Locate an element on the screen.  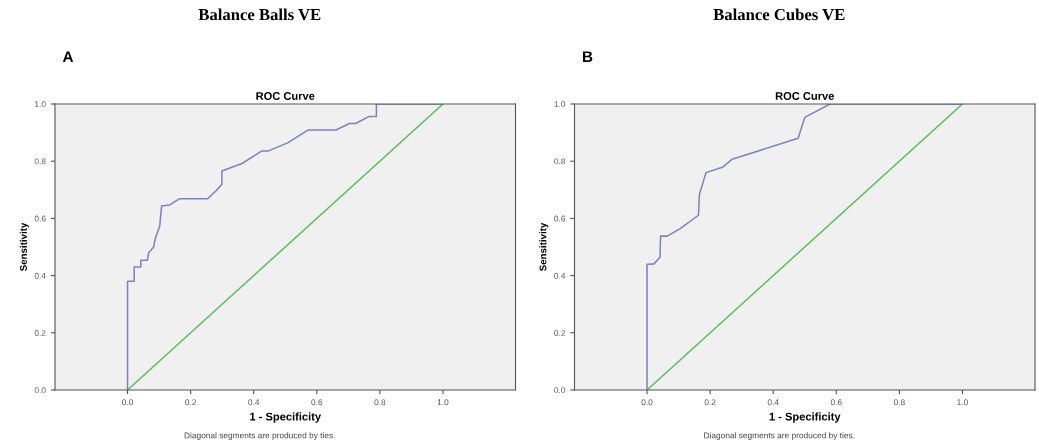
text: A is located at coordinates (68, 56).